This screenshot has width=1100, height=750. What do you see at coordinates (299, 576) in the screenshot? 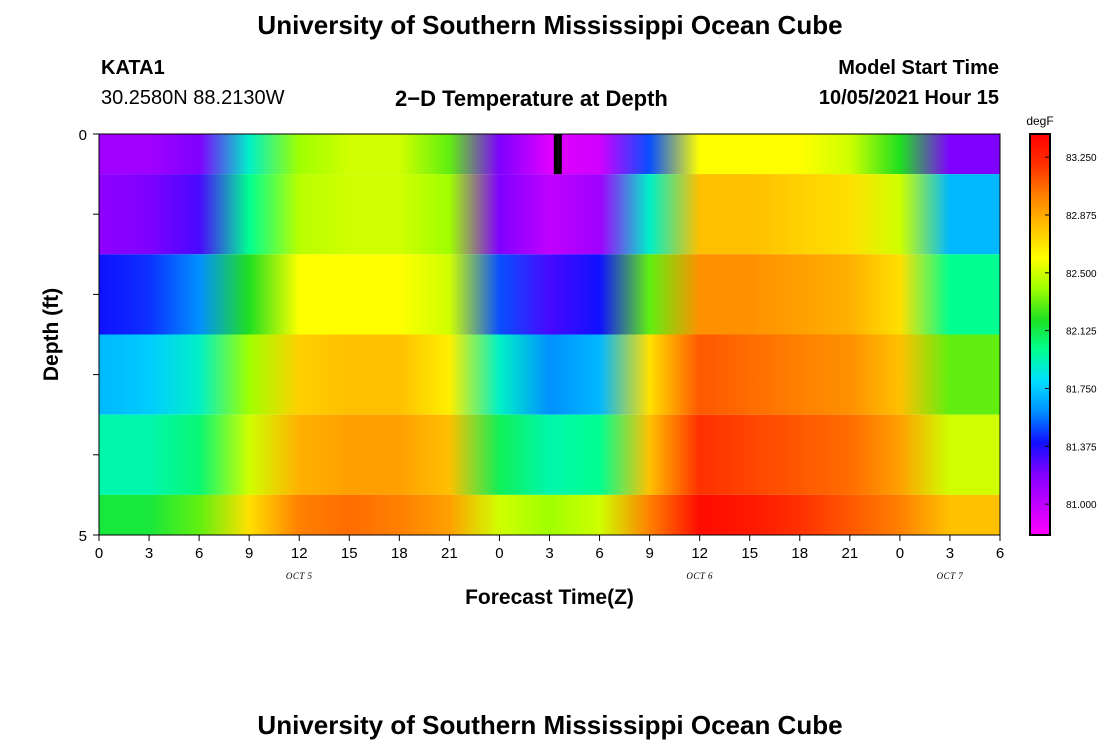
I see `date-label: OCT 5` at bounding box center [299, 576].